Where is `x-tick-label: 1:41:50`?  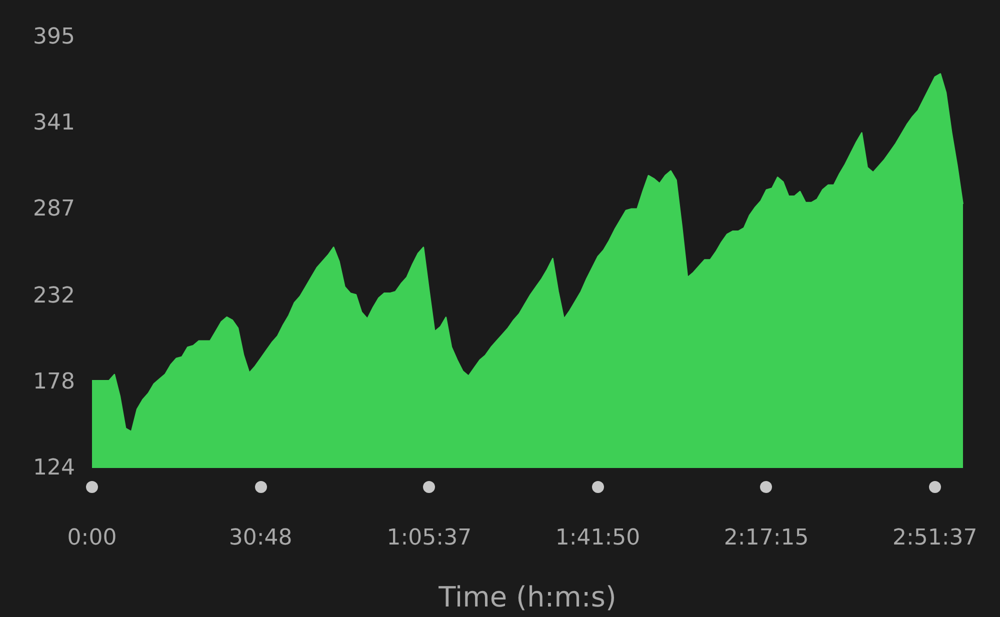 x-tick-label: 1:41:50 is located at coordinates (597, 538).